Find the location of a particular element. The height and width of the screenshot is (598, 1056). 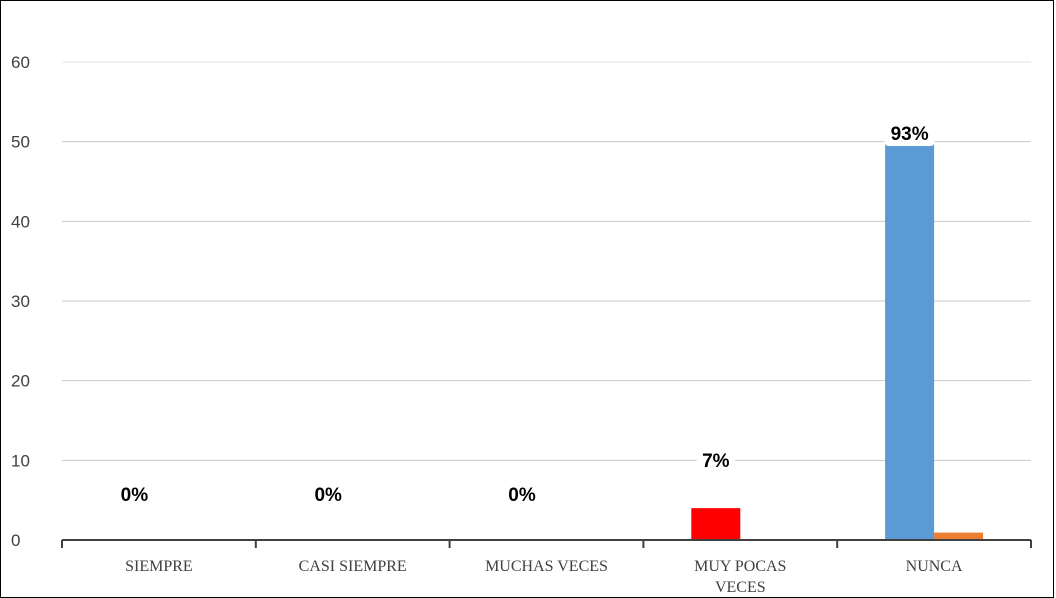

x-category-label: SIEMPRE is located at coordinates (159, 566).